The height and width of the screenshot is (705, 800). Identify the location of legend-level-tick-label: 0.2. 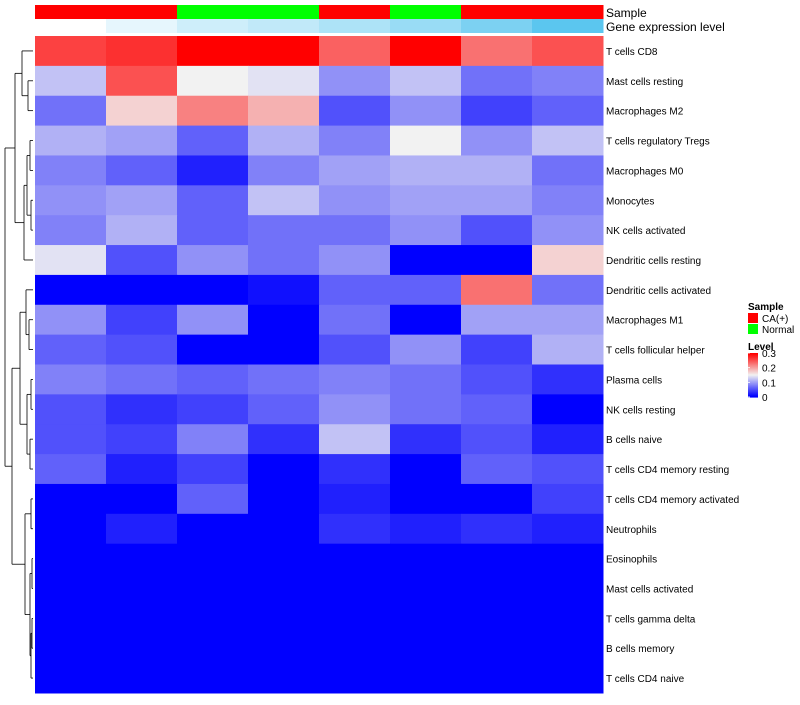
(769, 369).